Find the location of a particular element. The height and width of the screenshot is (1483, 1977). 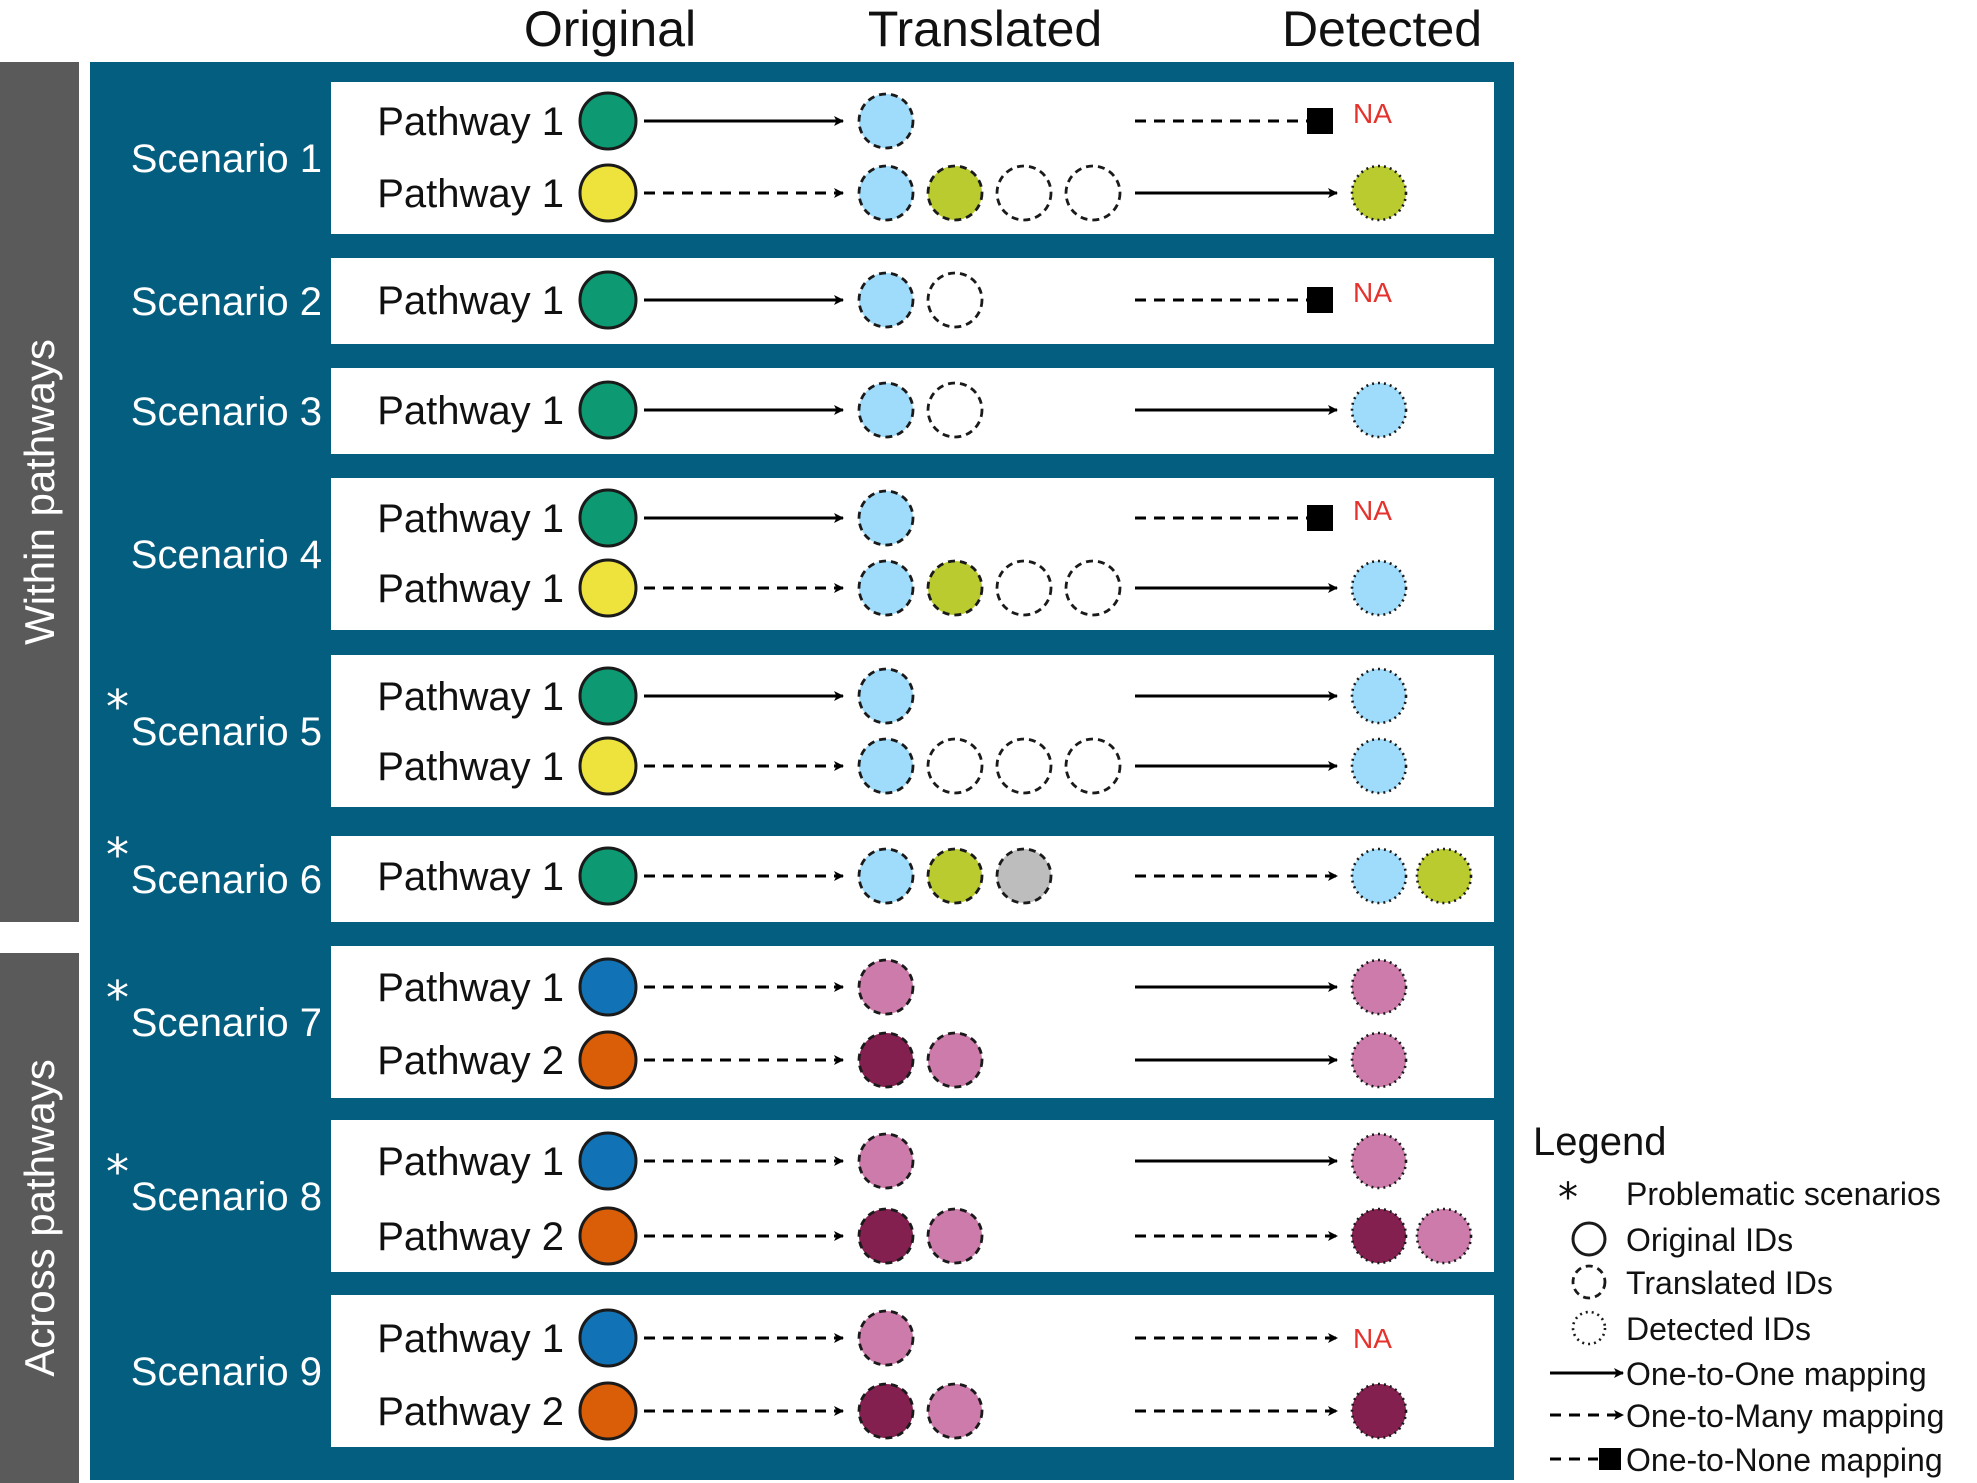

legend-item-one-to-many: One-to-Many mapping is located at coordinates (1747, 1416).